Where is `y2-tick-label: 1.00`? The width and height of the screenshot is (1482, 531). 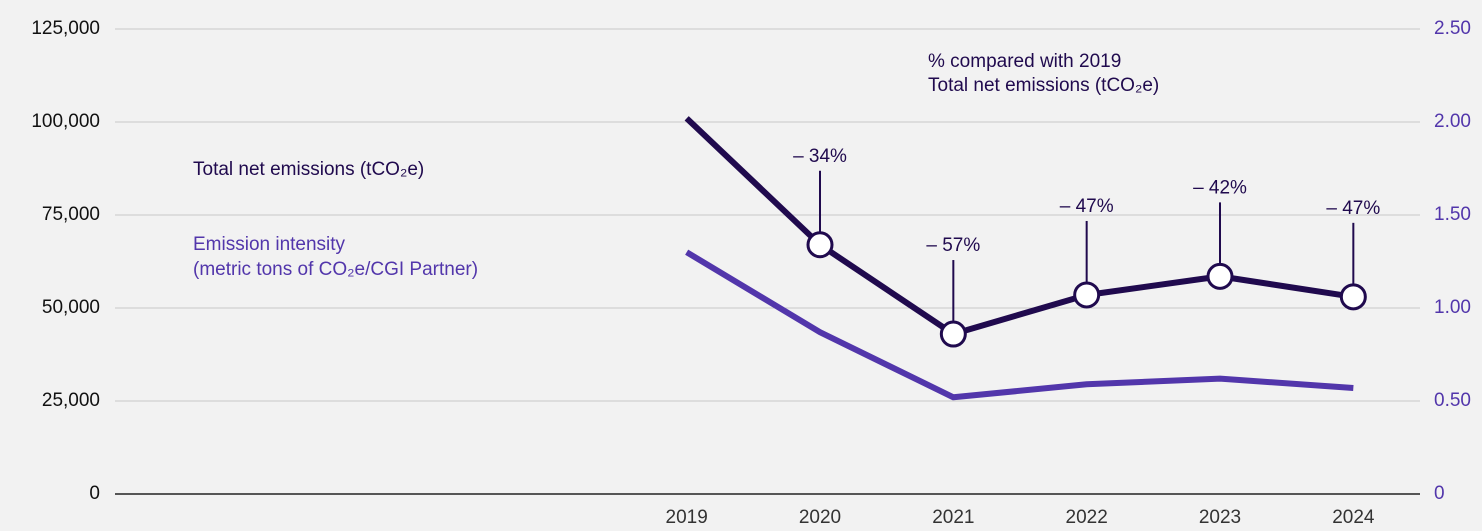 y2-tick-label: 1.00 is located at coordinates (1452, 307).